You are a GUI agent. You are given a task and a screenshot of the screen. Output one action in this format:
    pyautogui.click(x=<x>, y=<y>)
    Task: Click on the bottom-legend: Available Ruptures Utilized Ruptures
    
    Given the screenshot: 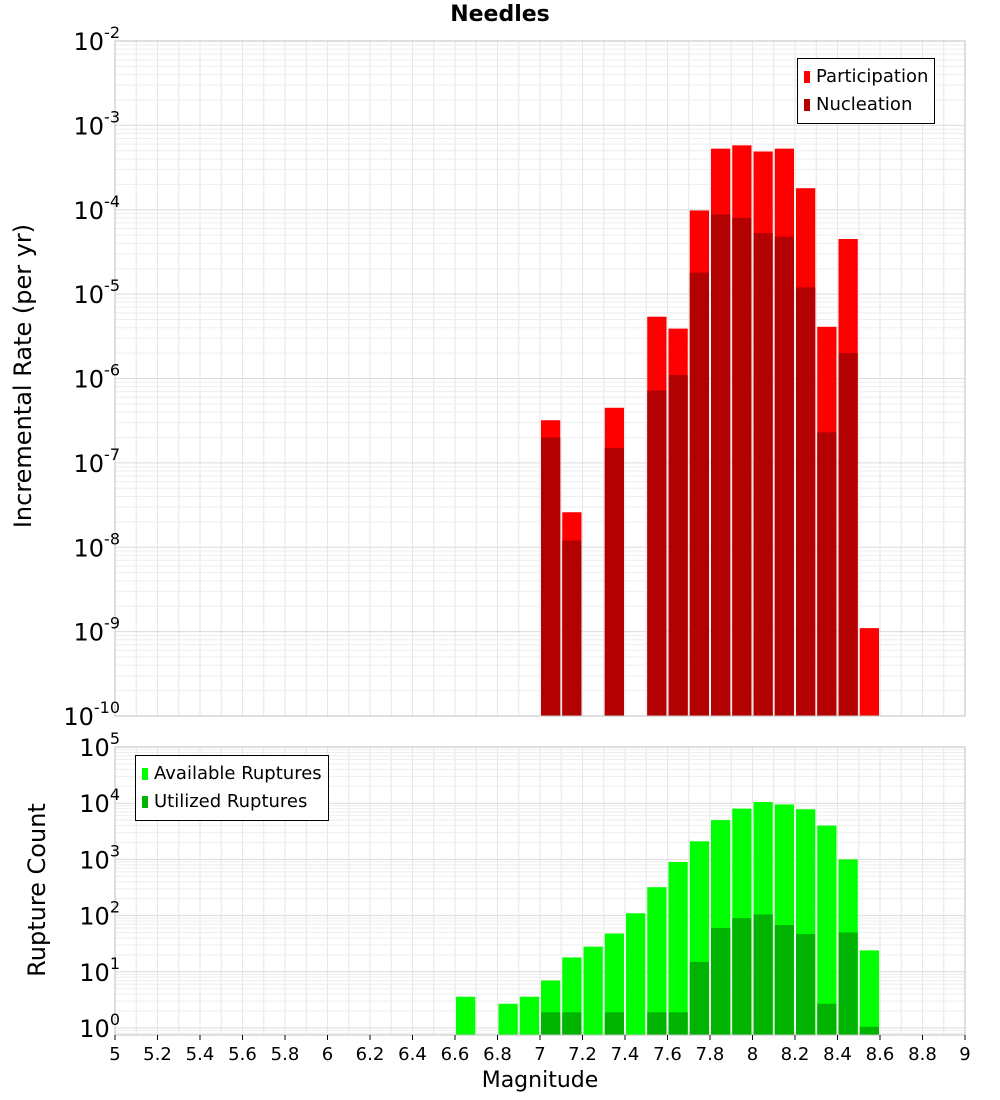 What is the action you would take?
    pyautogui.click(x=232, y=788)
    